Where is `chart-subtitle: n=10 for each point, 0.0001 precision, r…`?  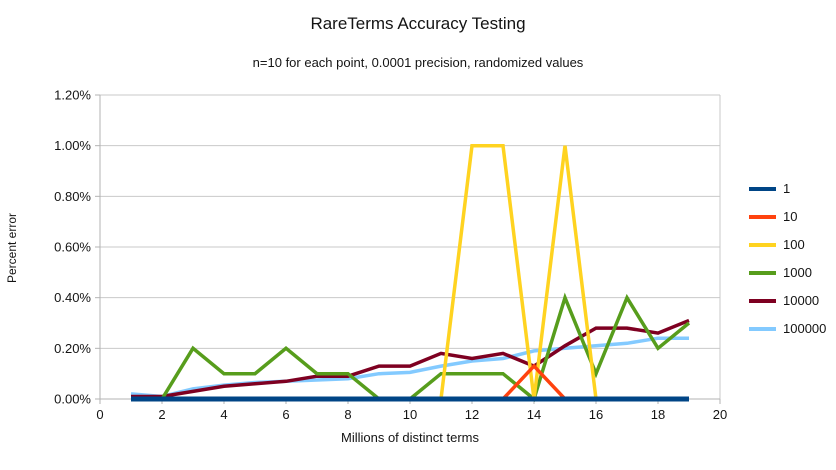 chart-subtitle: n=10 for each point, 0.0001 precision, r… is located at coordinates (418, 62).